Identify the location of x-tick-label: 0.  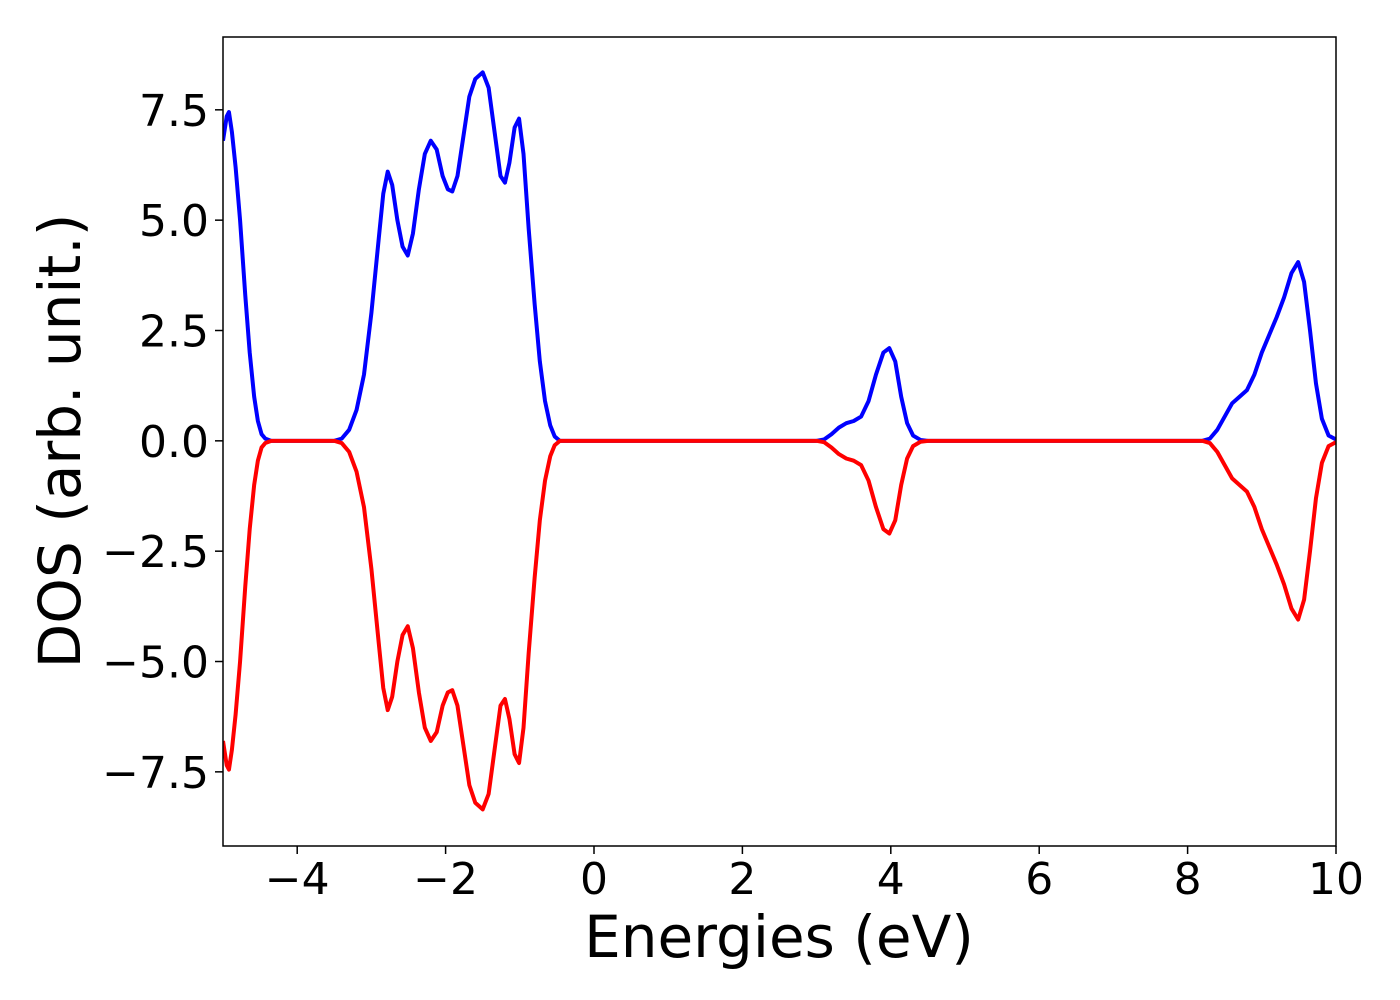
(594, 879).